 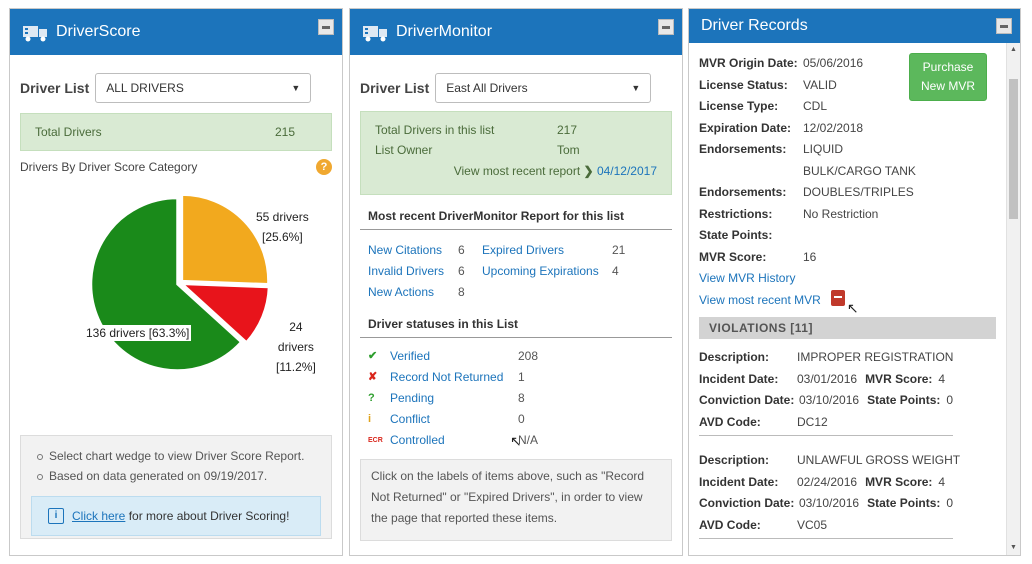 I want to click on new-actions-link: New Actions, so click(x=401, y=292).